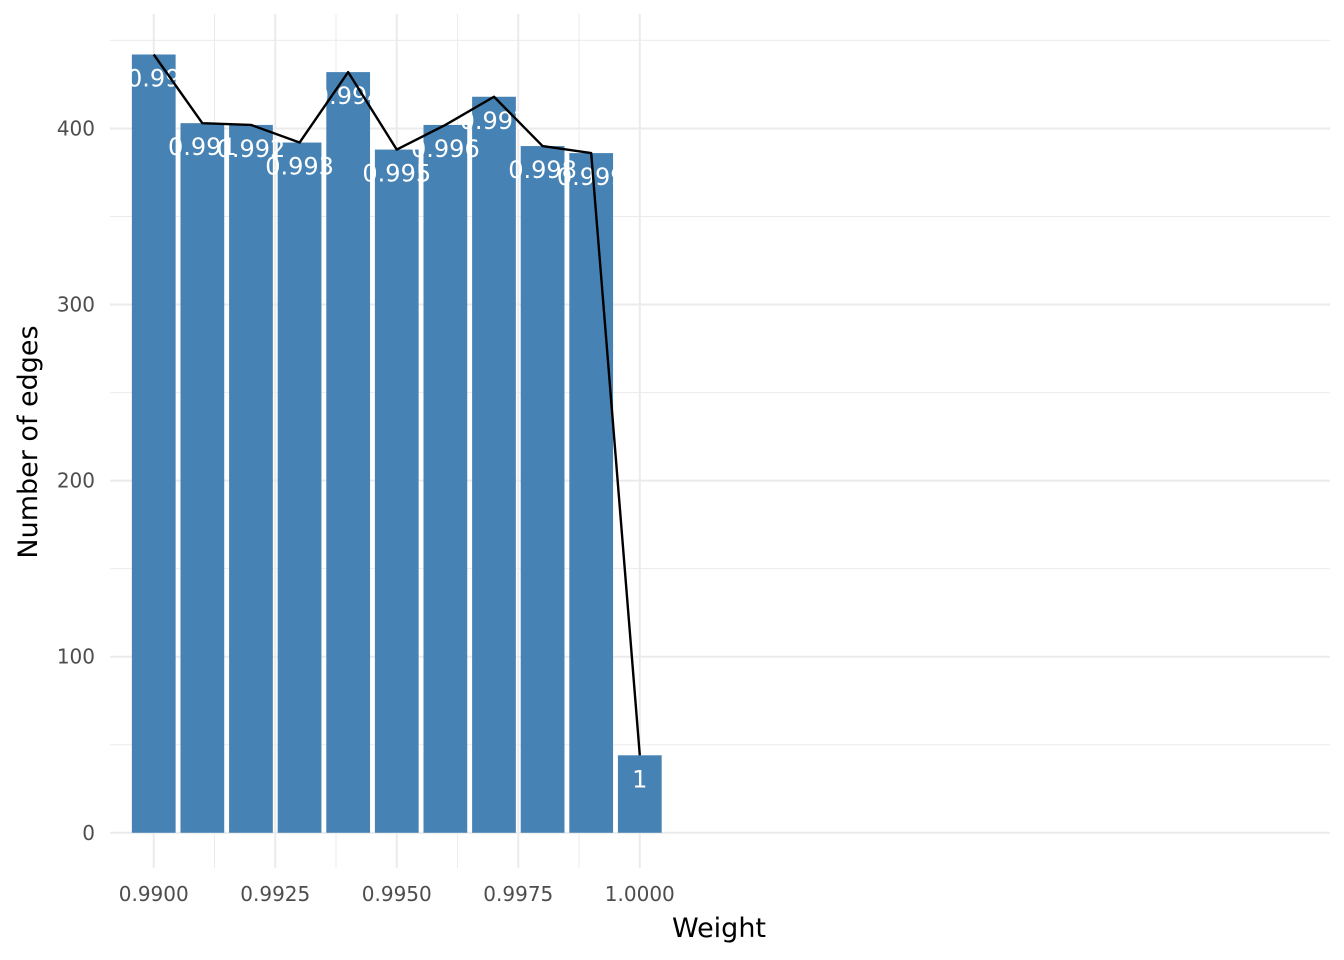 This screenshot has height=960, width=1344. I want to click on y-tick-label: 100, so click(76, 657).